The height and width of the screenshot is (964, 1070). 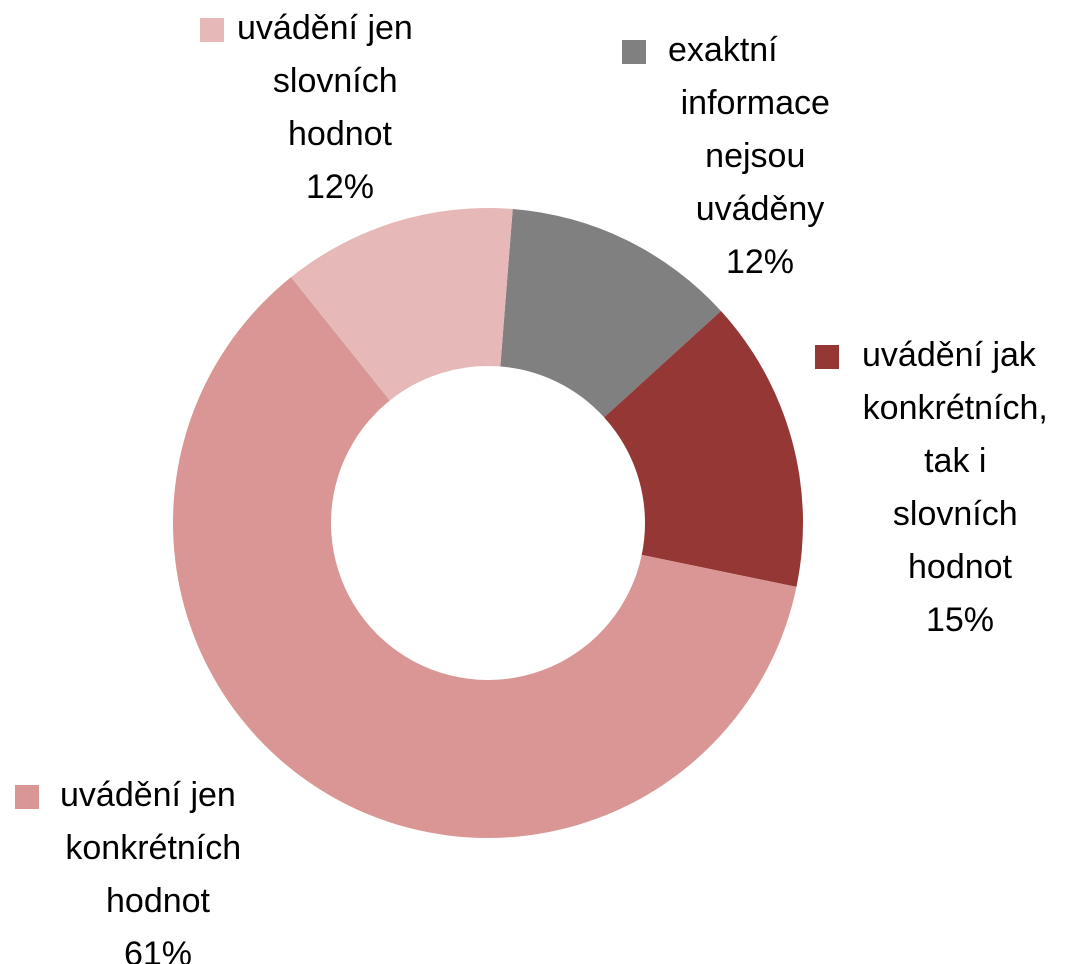 What do you see at coordinates (760, 103) in the screenshot?
I see `label-line: informace` at bounding box center [760, 103].